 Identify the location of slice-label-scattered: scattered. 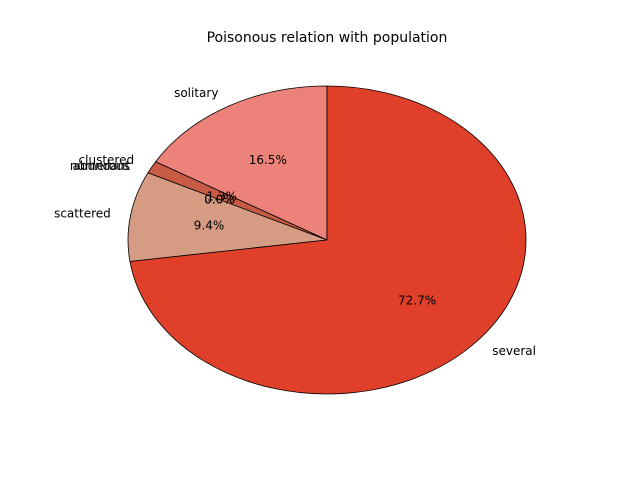
(82, 214).